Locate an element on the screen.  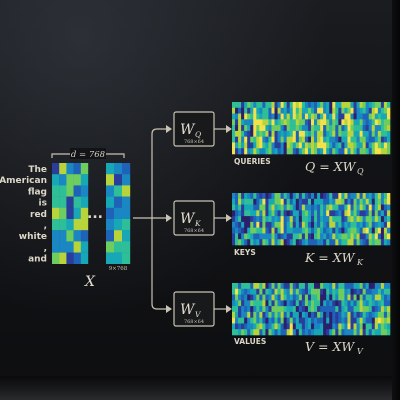
queries-equation-sub: Q is located at coordinates (360, 171).